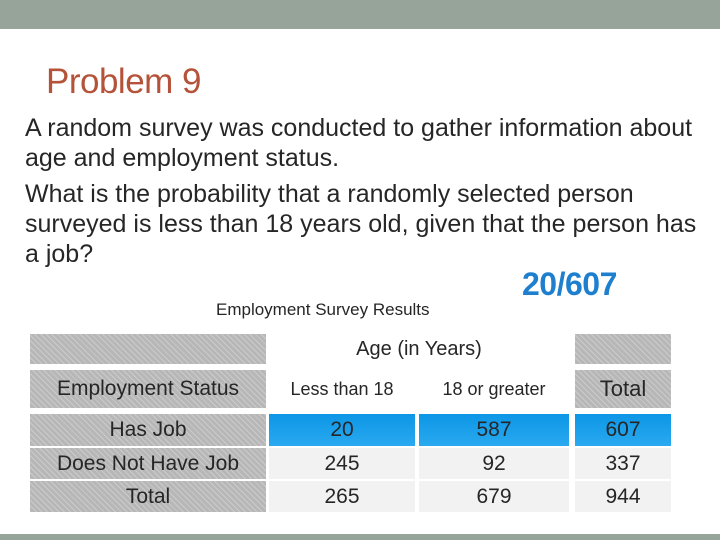 This screenshot has height=540, width=720. What do you see at coordinates (342, 463) in the screenshot?
I see `cell-no-job-under-18: 245` at bounding box center [342, 463].